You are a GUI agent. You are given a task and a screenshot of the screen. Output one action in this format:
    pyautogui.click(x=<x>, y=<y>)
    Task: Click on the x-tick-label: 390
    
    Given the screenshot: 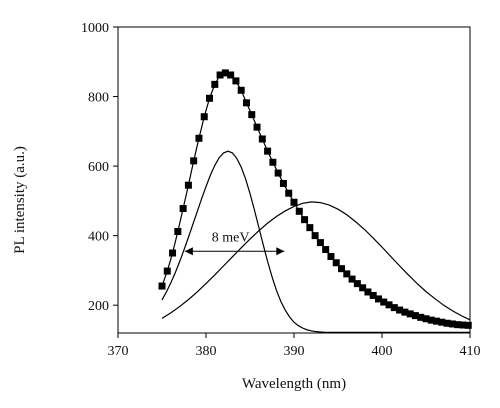 What is the action you would take?
    pyautogui.click(x=294, y=351)
    